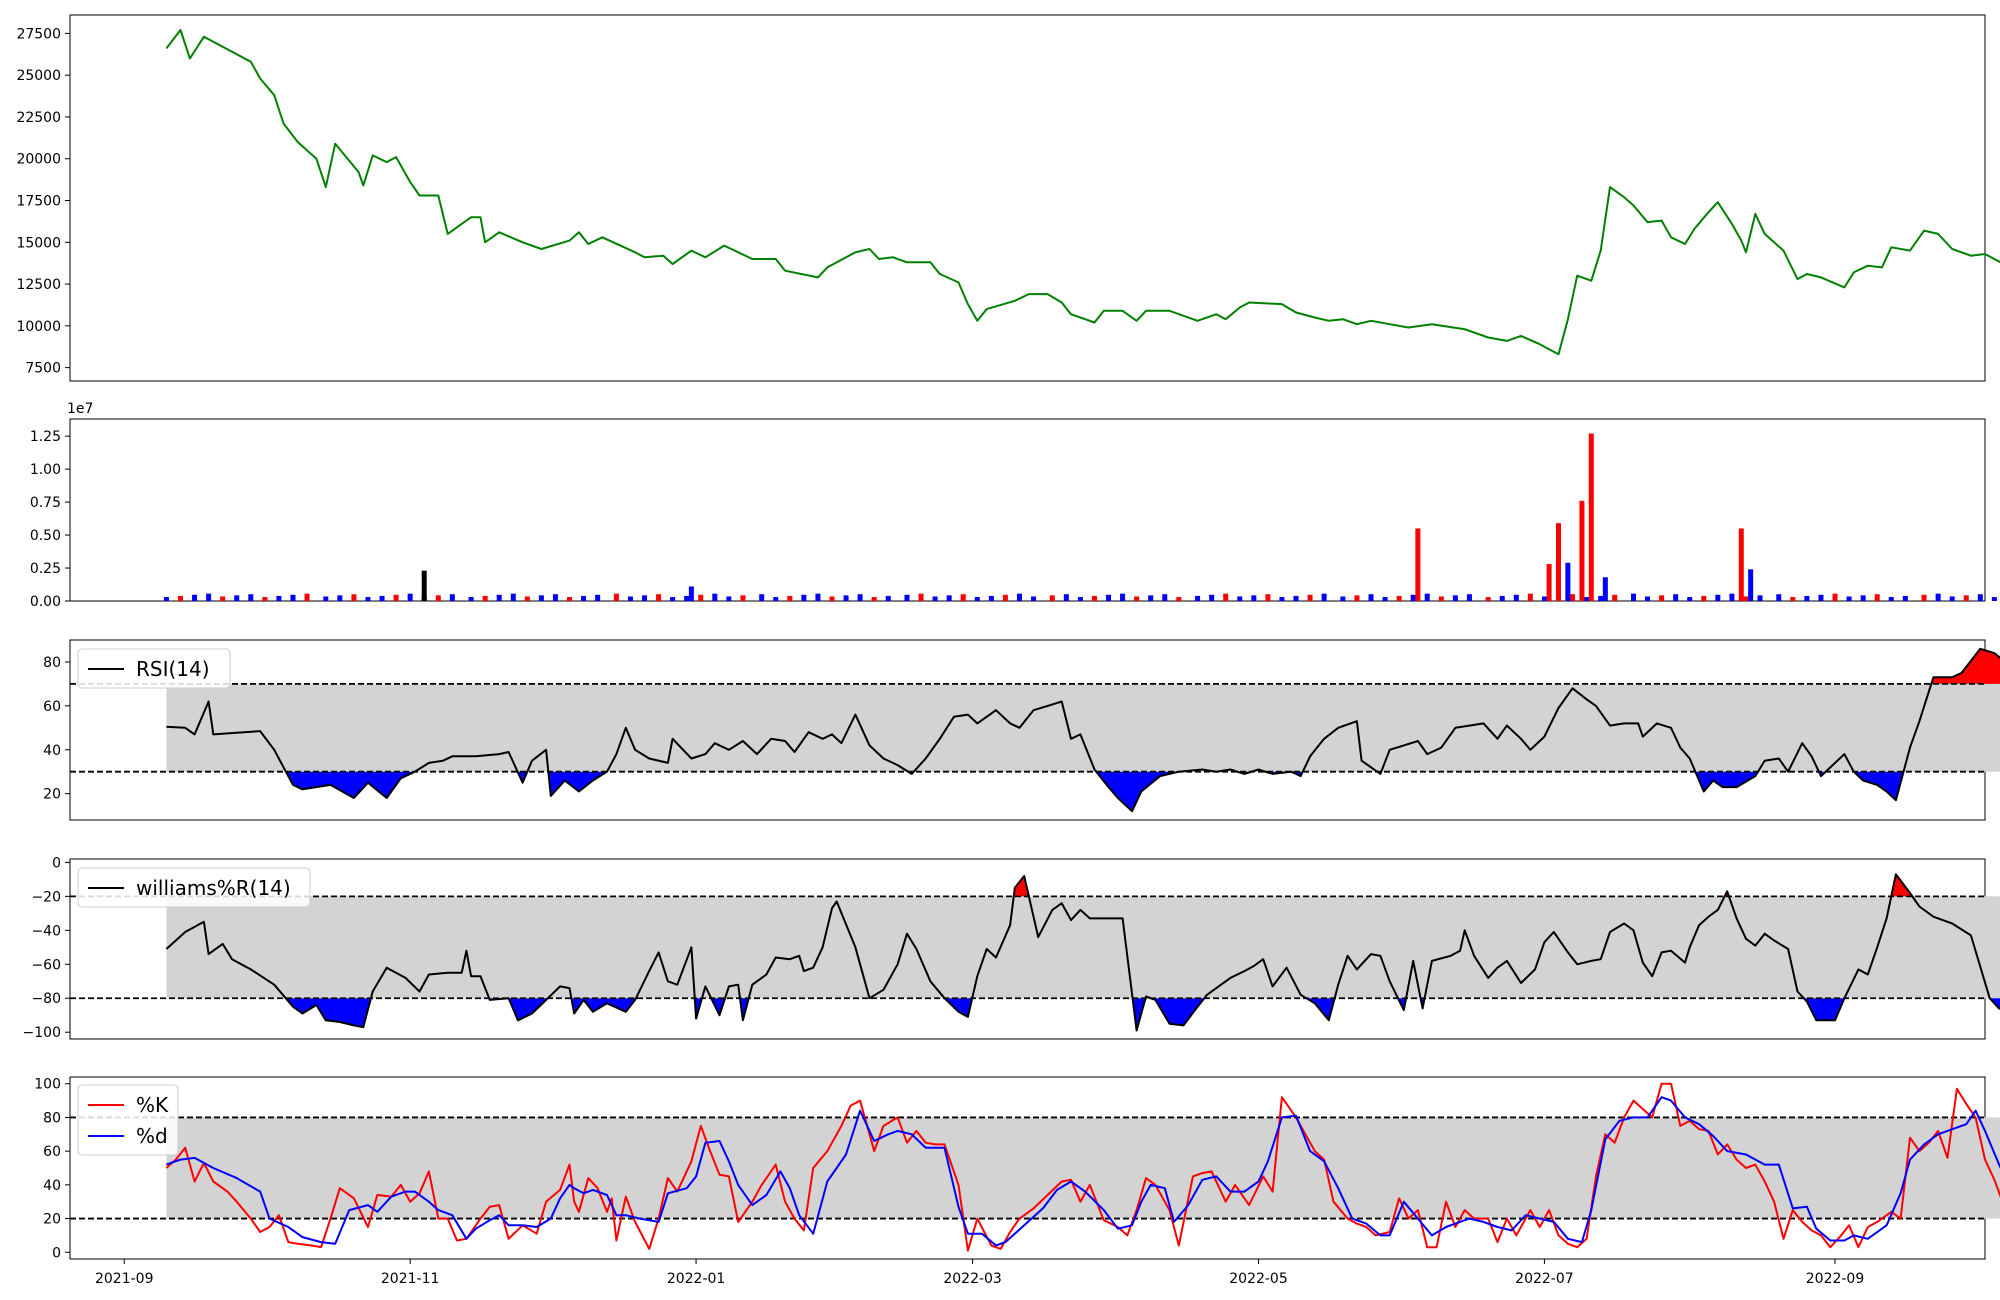 The image size is (2000, 1300). What do you see at coordinates (56, 1253) in the screenshot?
I see `y-tick-label-stochastic: 0` at bounding box center [56, 1253].